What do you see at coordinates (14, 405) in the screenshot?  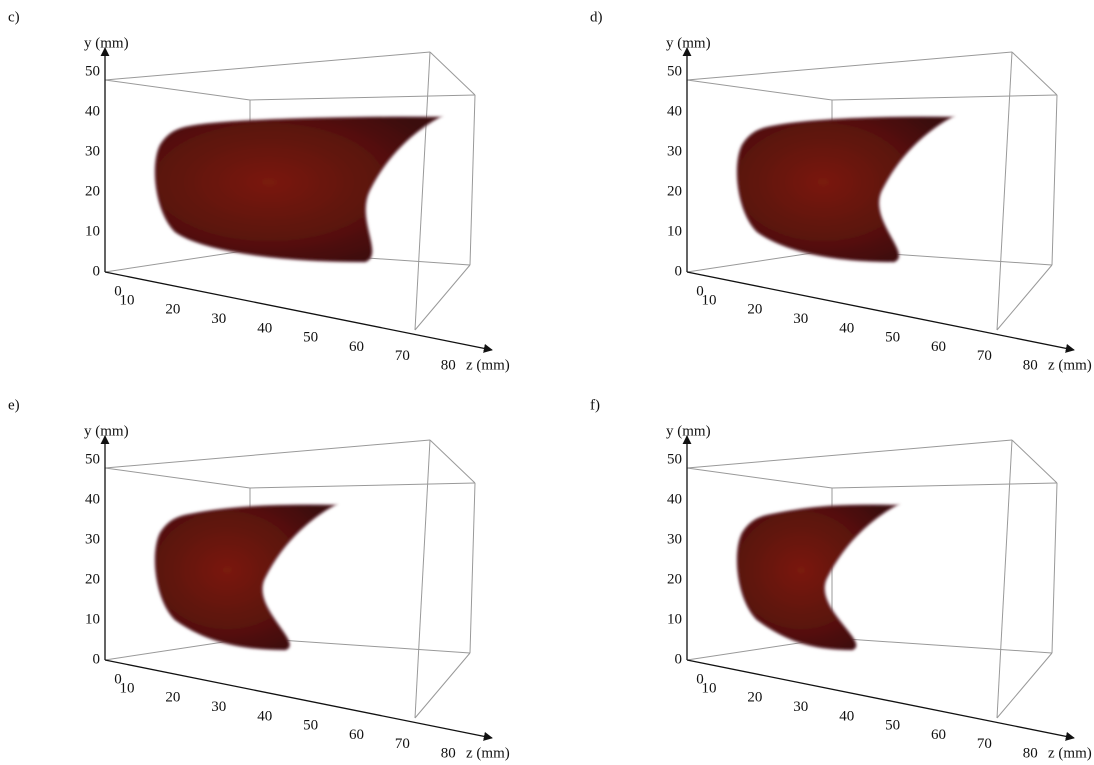 I see `panel-label: e)` at bounding box center [14, 405].